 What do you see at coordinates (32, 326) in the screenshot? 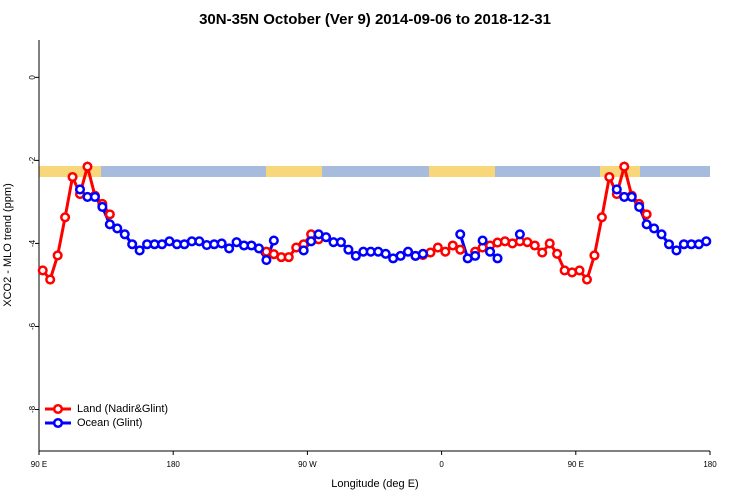
I see `y-tick-label: -6` at bounding box center [32, 326].